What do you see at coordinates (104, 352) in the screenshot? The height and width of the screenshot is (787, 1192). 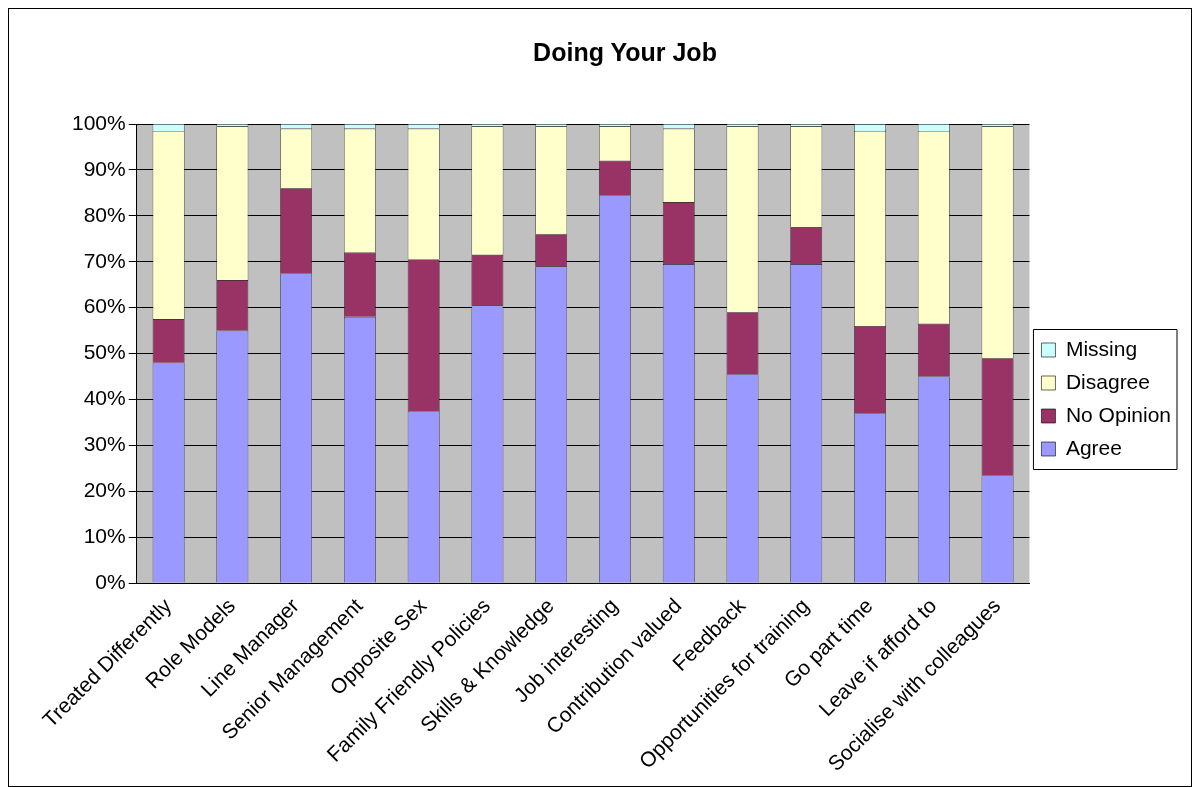 I see `y-tick-label: 50%` at bounding box center [104, 352].